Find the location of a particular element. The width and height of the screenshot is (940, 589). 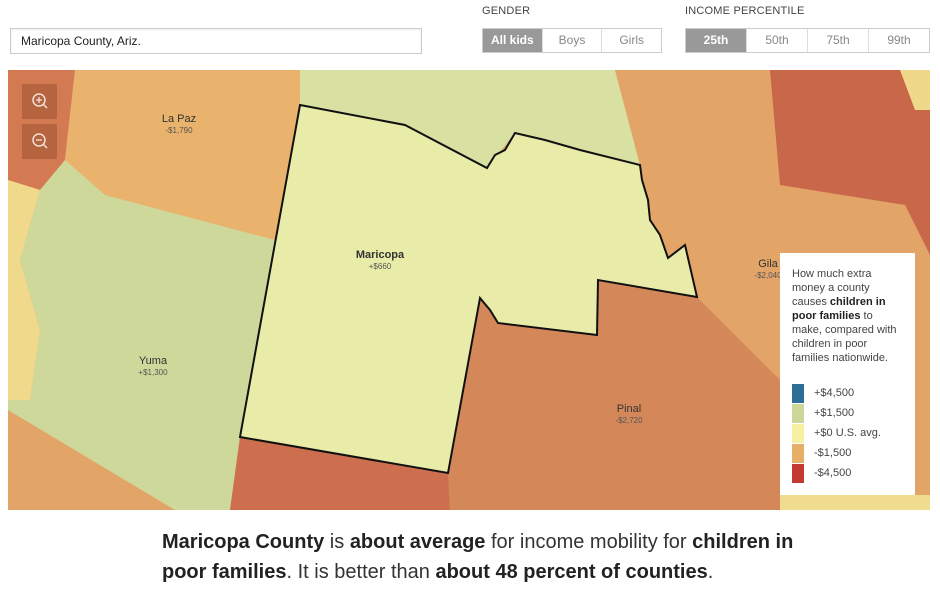

toggle-button: 75th is located at coordinates (837, 40).